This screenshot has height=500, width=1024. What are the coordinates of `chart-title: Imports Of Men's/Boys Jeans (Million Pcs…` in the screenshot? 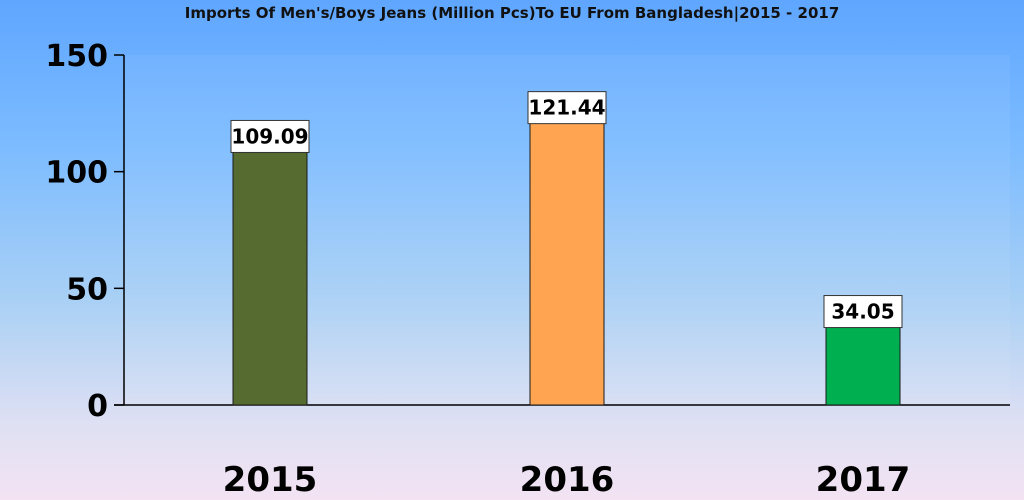 It's located at (512, 13).